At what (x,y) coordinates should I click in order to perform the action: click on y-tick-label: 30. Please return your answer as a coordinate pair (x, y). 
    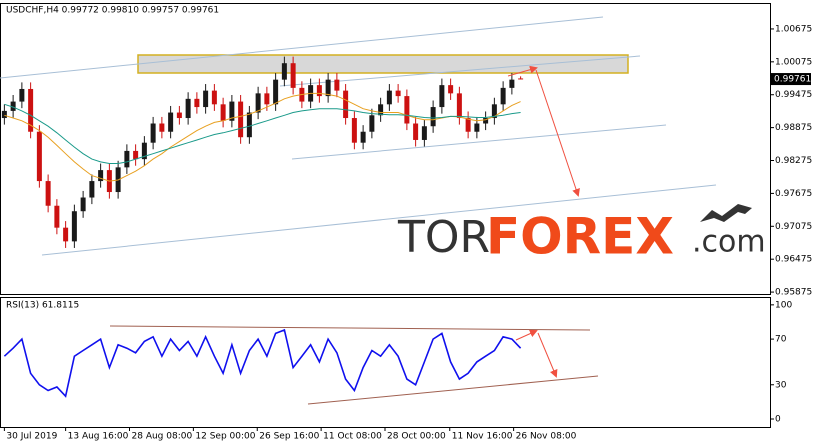
    Looking at the image, I should click on (781, 385).